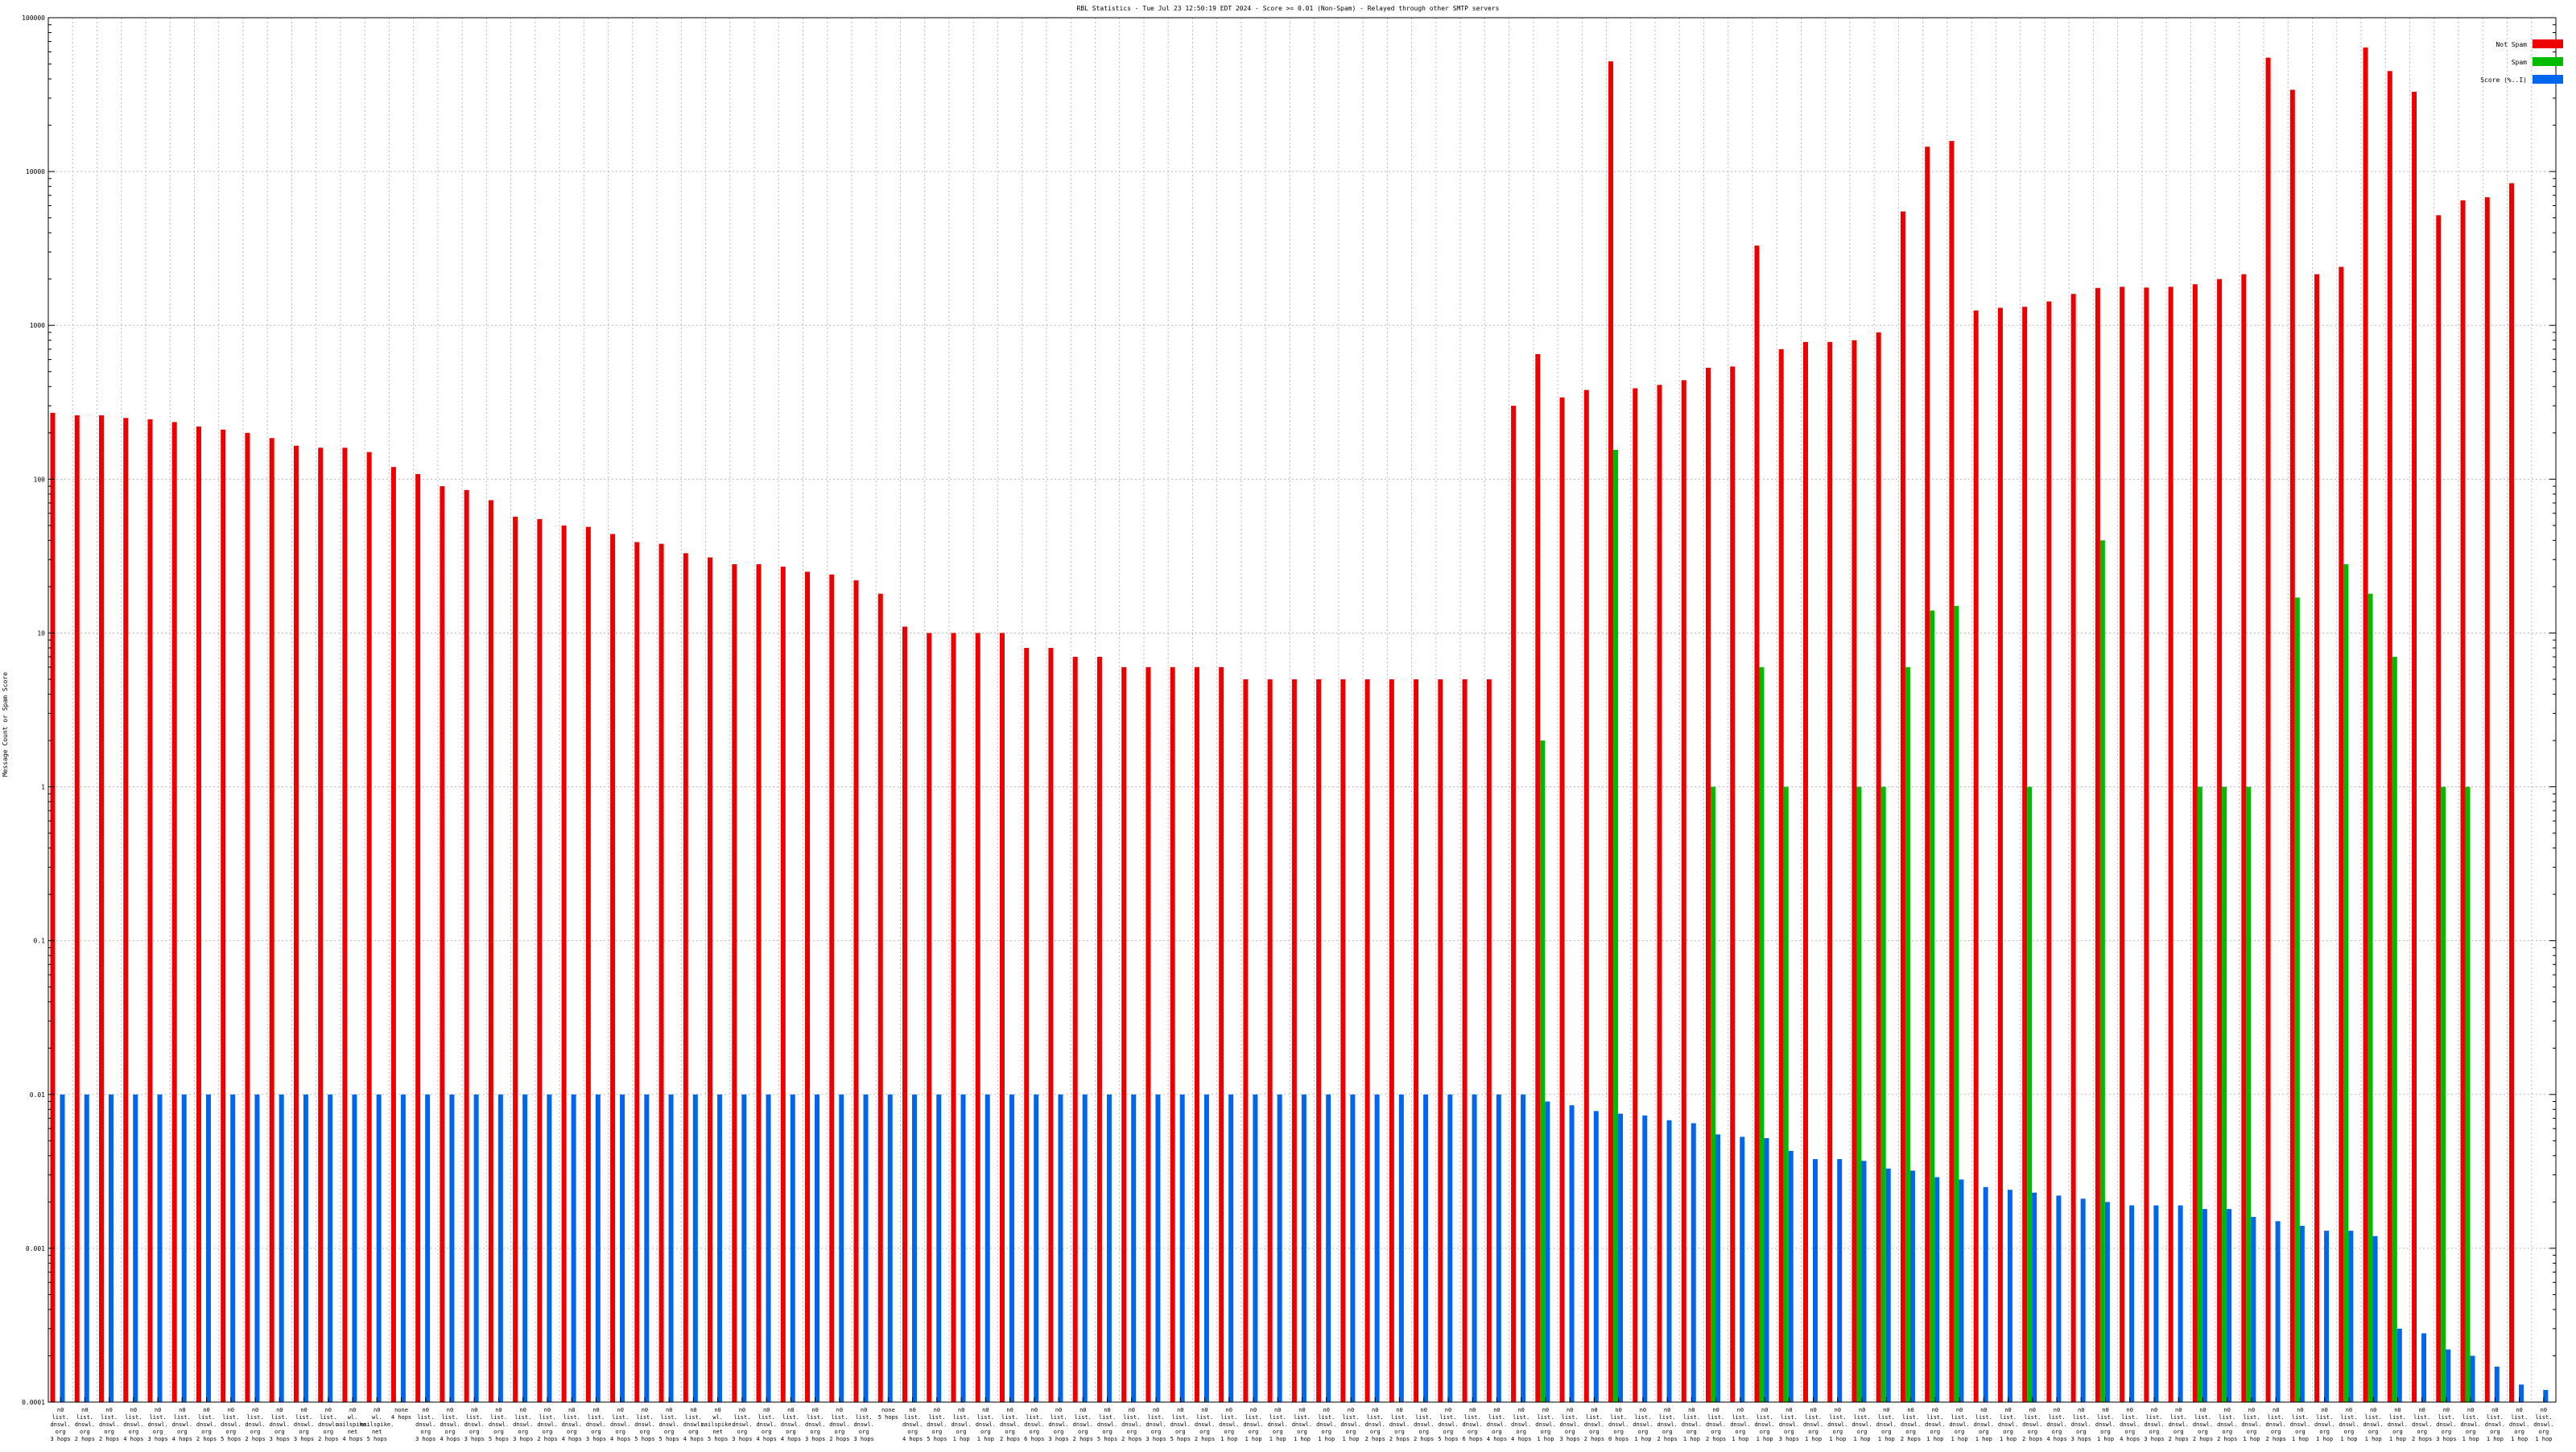 The height and width of the screenshot is (1452, 2576). Describe the element at coordinates (40, 942) in the screenshot. I see `y-tick-label: 0.1` at that location.